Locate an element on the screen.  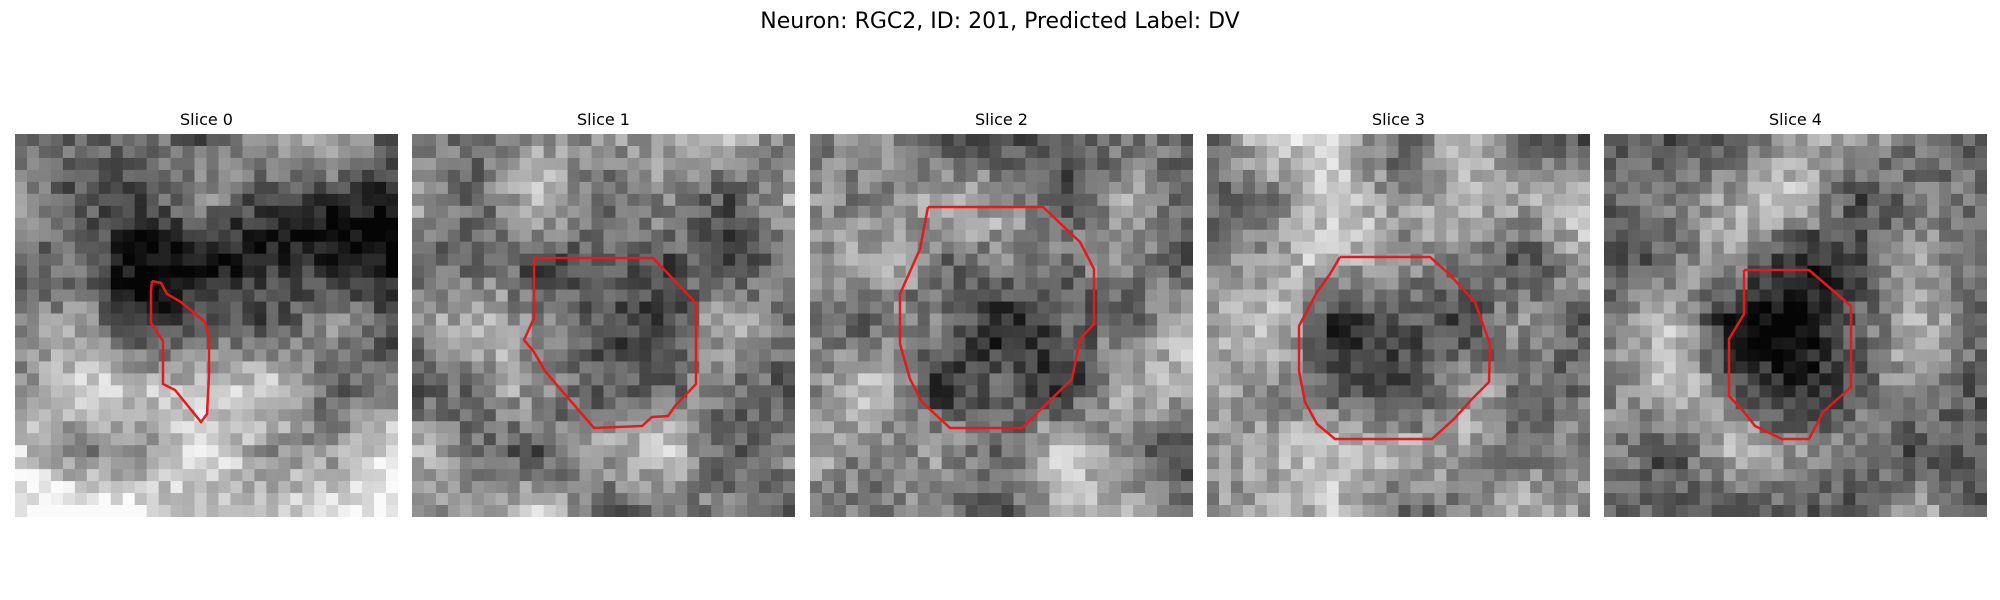
slice-panel-3: Slice 3 is located at coordinates (1398, 313).